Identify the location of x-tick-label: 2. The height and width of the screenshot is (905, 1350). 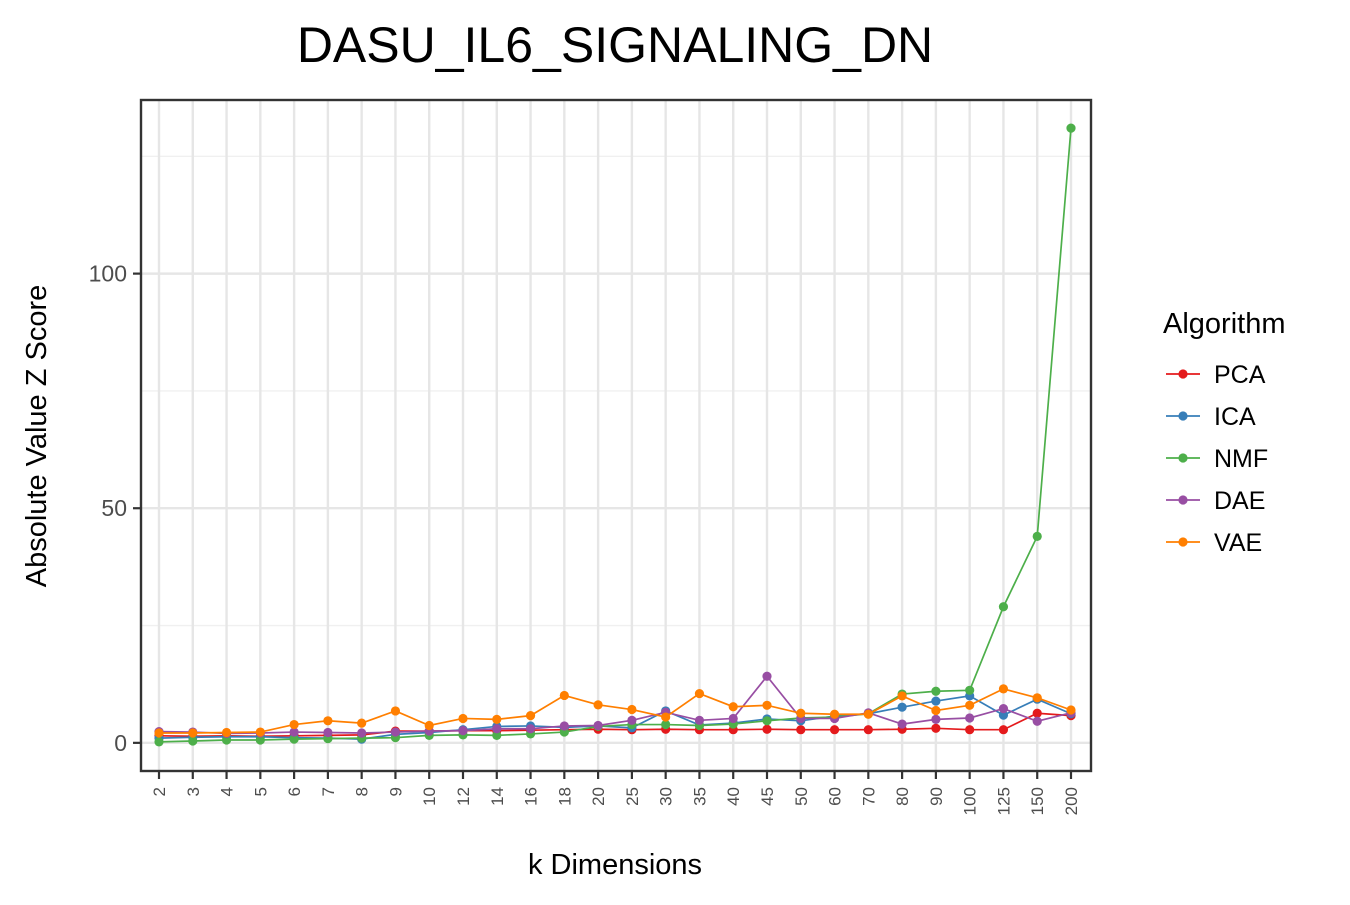
(159, 791).